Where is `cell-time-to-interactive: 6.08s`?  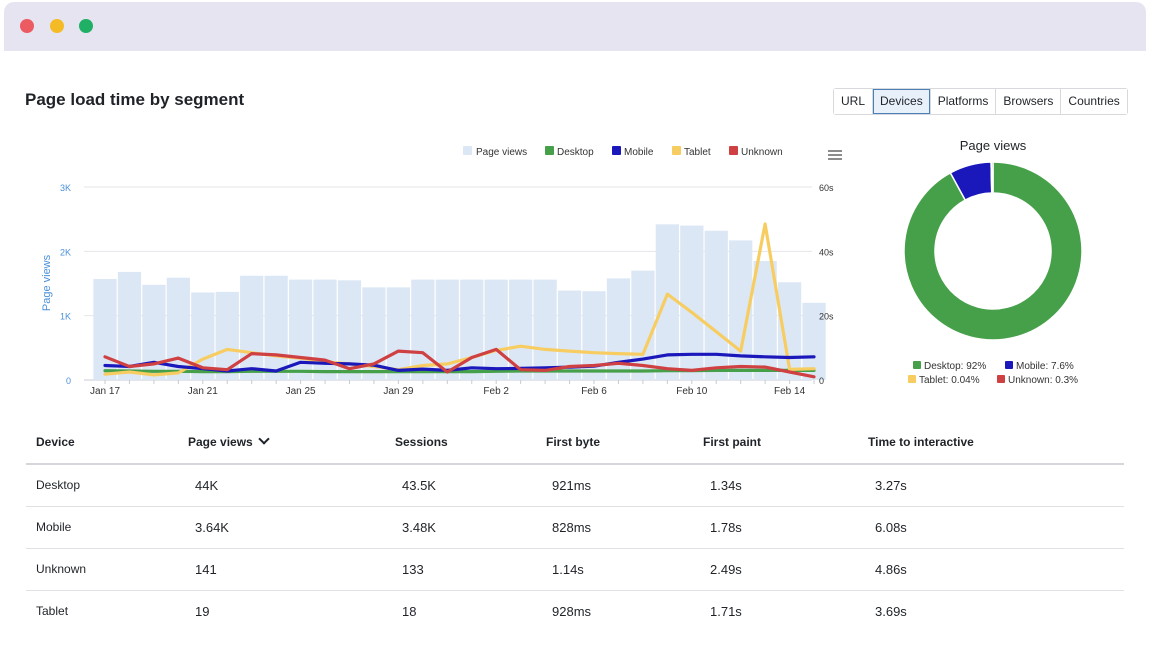 cell-time-to-interactive: 6.08s is located at coordinates (891, 527).